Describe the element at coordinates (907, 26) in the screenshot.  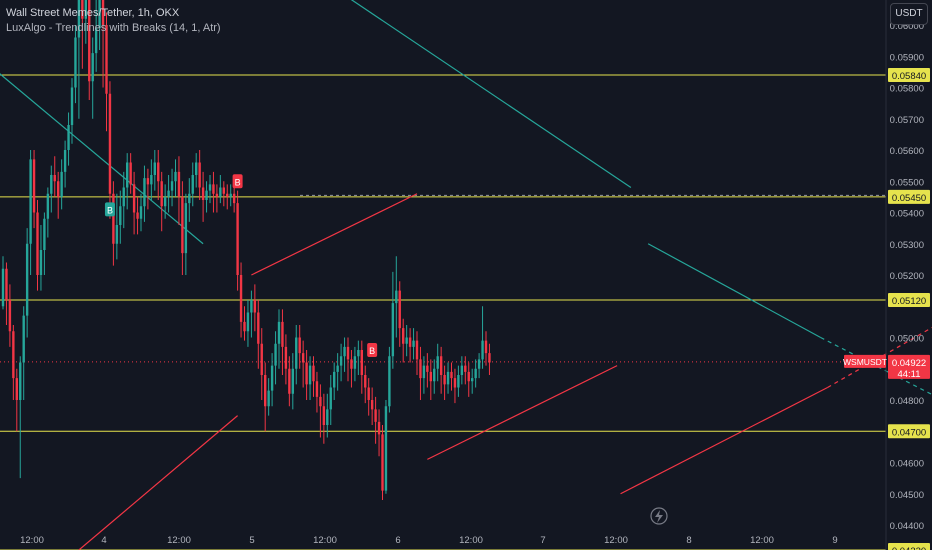
I see `price-tick-label: 0.06000` at that location.